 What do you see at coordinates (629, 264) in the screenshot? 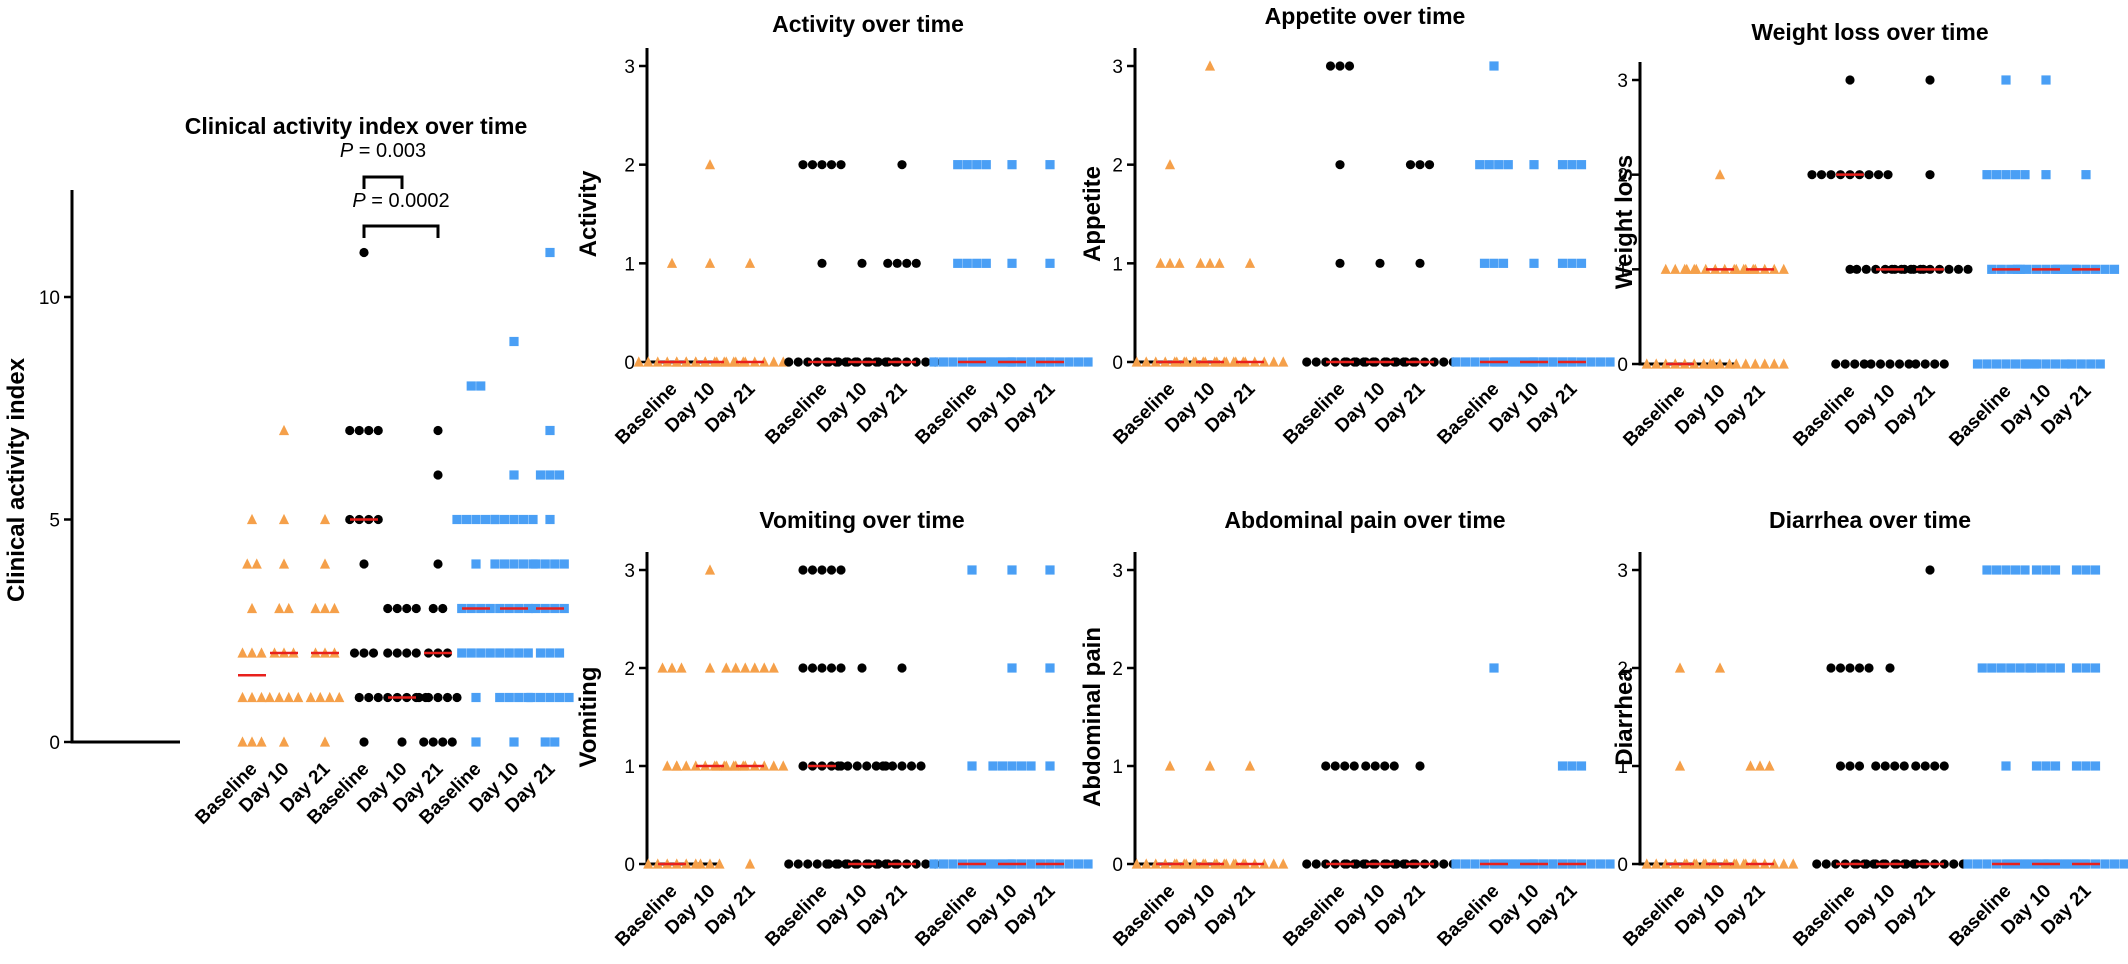
I see `y-tick-label: 1` at bounding box center [629, 264].